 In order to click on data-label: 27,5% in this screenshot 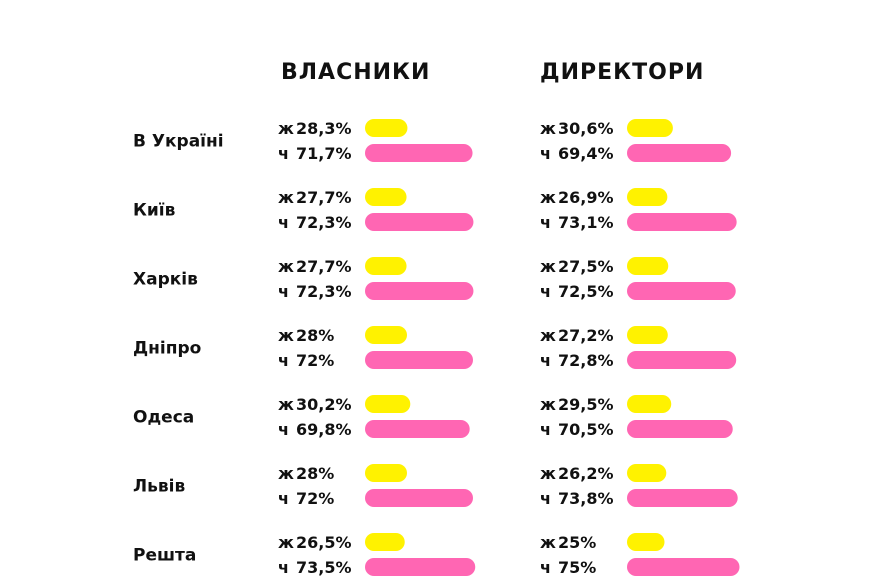, I will do `click(586, 266)`.